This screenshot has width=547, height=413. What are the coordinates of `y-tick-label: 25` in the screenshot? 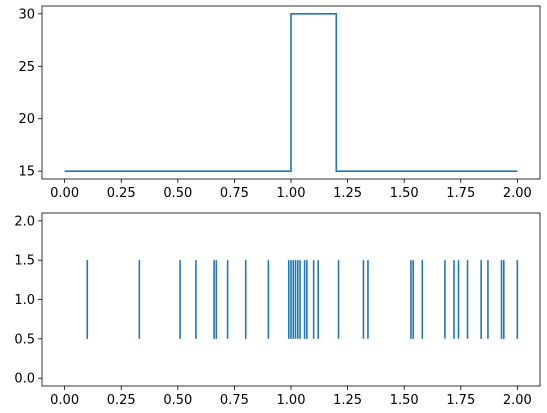 It's located at (26, 67).